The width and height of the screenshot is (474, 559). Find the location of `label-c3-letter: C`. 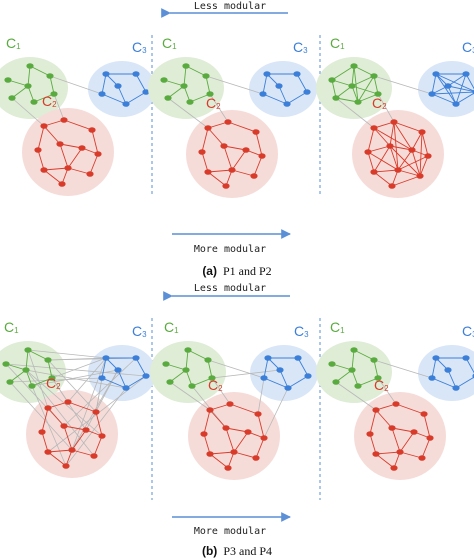

label-c3-letter: C is located at coordinates (299, 331).